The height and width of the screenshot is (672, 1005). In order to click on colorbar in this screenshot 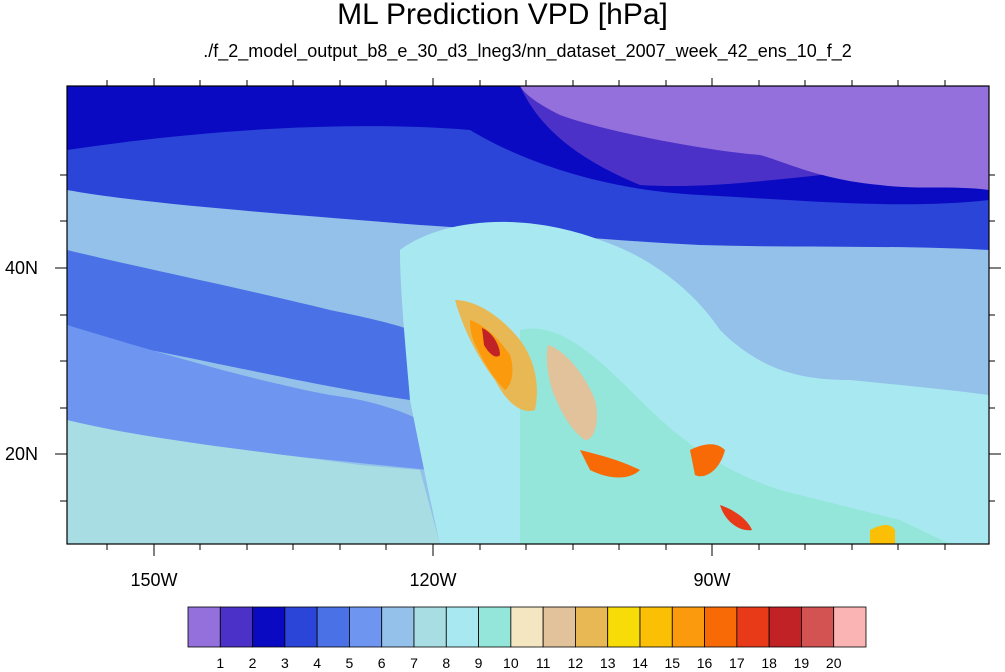, I will do `click(527, 627)`.